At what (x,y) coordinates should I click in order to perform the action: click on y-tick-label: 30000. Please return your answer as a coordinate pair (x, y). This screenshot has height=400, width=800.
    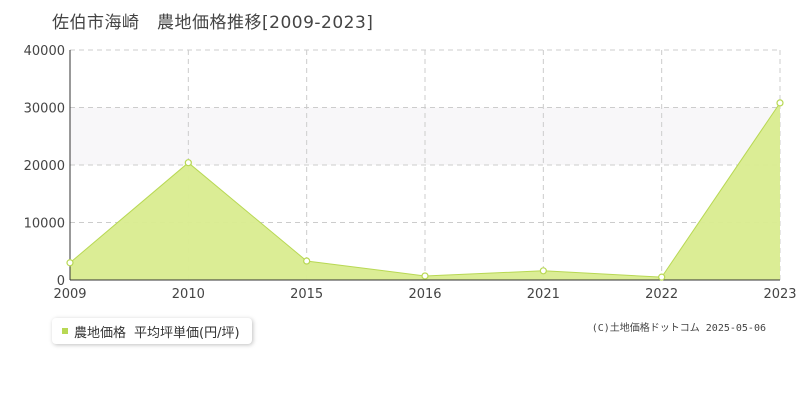
    Looking at the image, I should click on (44, 109).